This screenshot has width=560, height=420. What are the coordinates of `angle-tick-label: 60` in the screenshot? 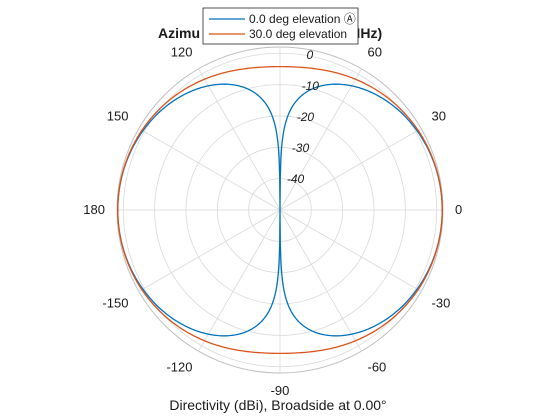 It's located at (375, 51).